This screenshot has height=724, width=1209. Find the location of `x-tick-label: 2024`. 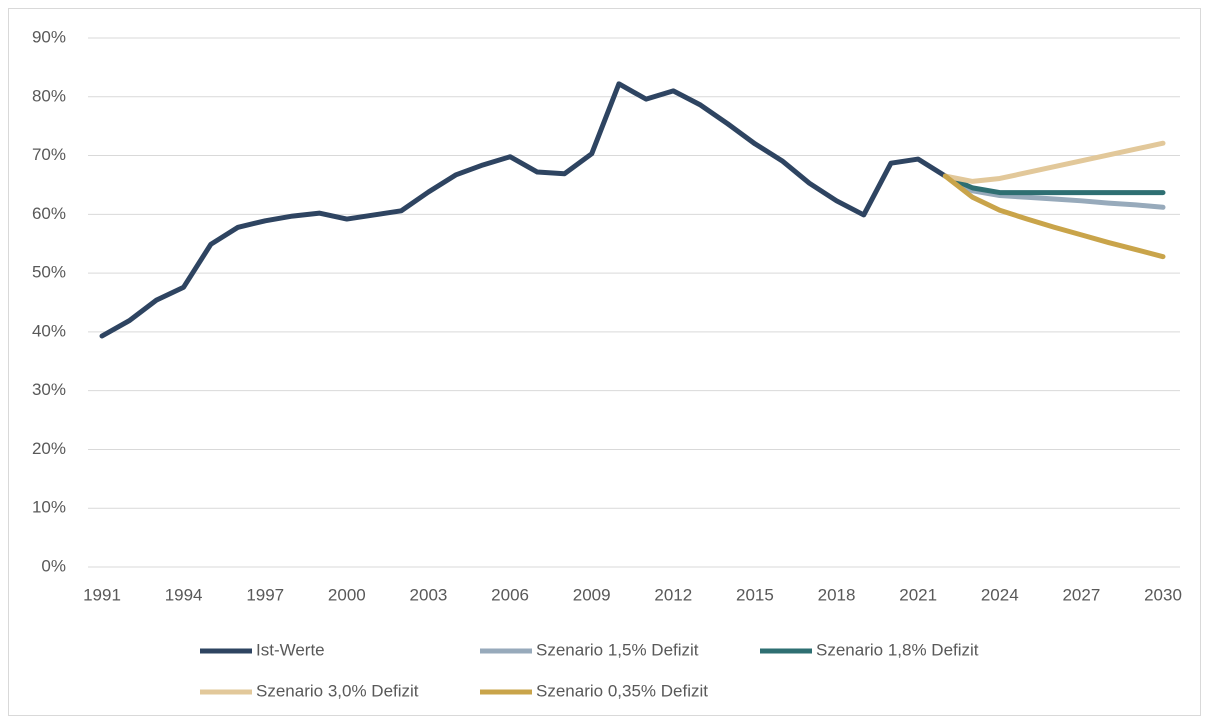

x-tick-label: 2024 is located at coordinates (1000, 594).